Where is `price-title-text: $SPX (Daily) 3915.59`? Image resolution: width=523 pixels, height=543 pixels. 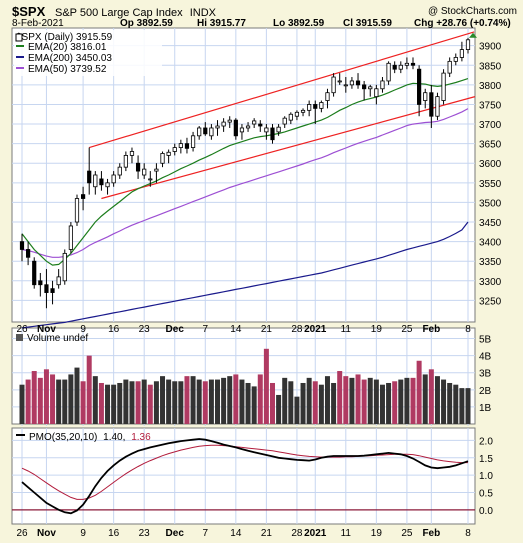 price-title-text: $SPX (Daily) 3915.59 is located at coordinates (64, 37).